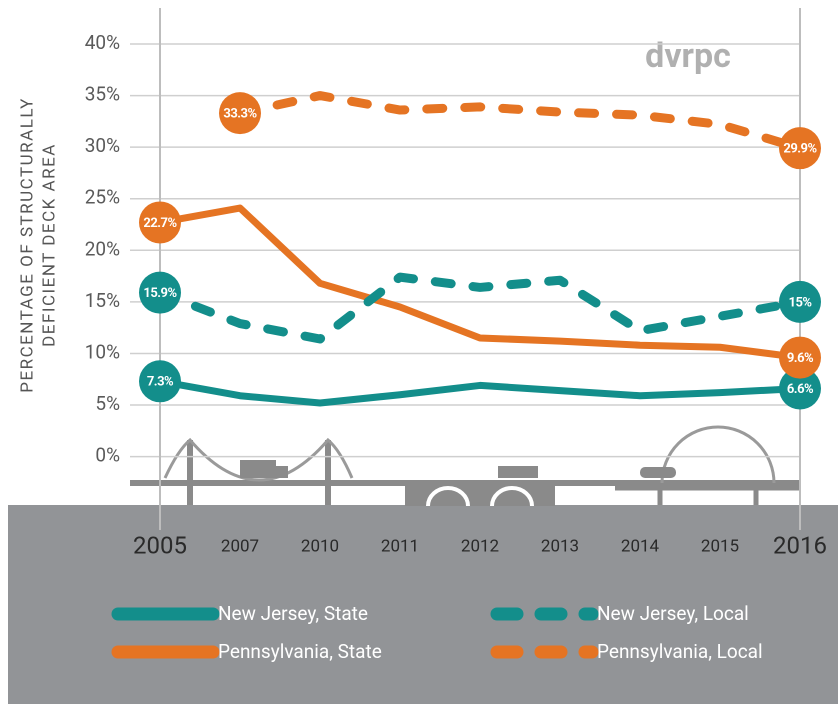  I want to click on legend-label: Pennsylvania, State, so click(300, 651).